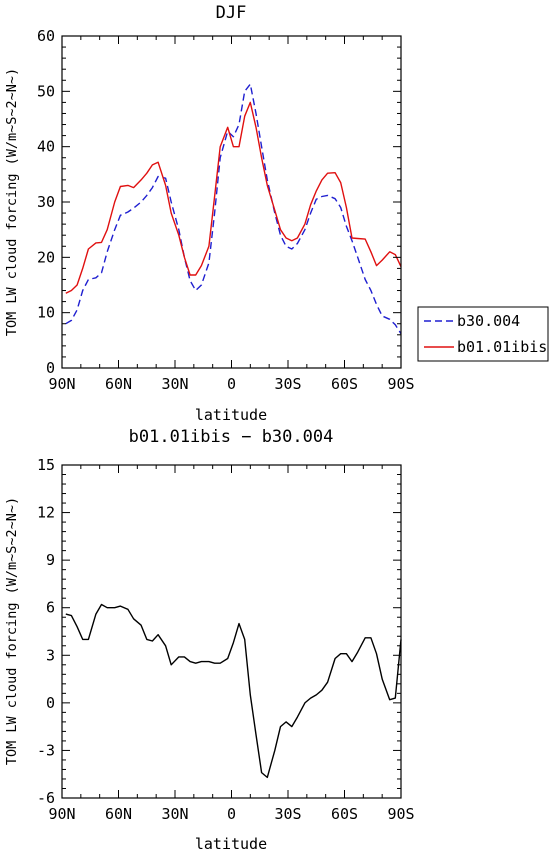 Image resolution: width=549 pixels, height=855 pixels. What do you see at coordinates (46, 257) in the screenshot?
I see `y-tick-label: 20` at bounding box center [46, 257].